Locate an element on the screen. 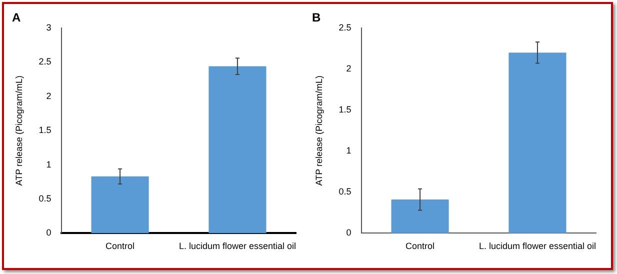 The height and width of the screenshot is (274, 617). y-tick-label: 3 is located at coordinates (49, 27).